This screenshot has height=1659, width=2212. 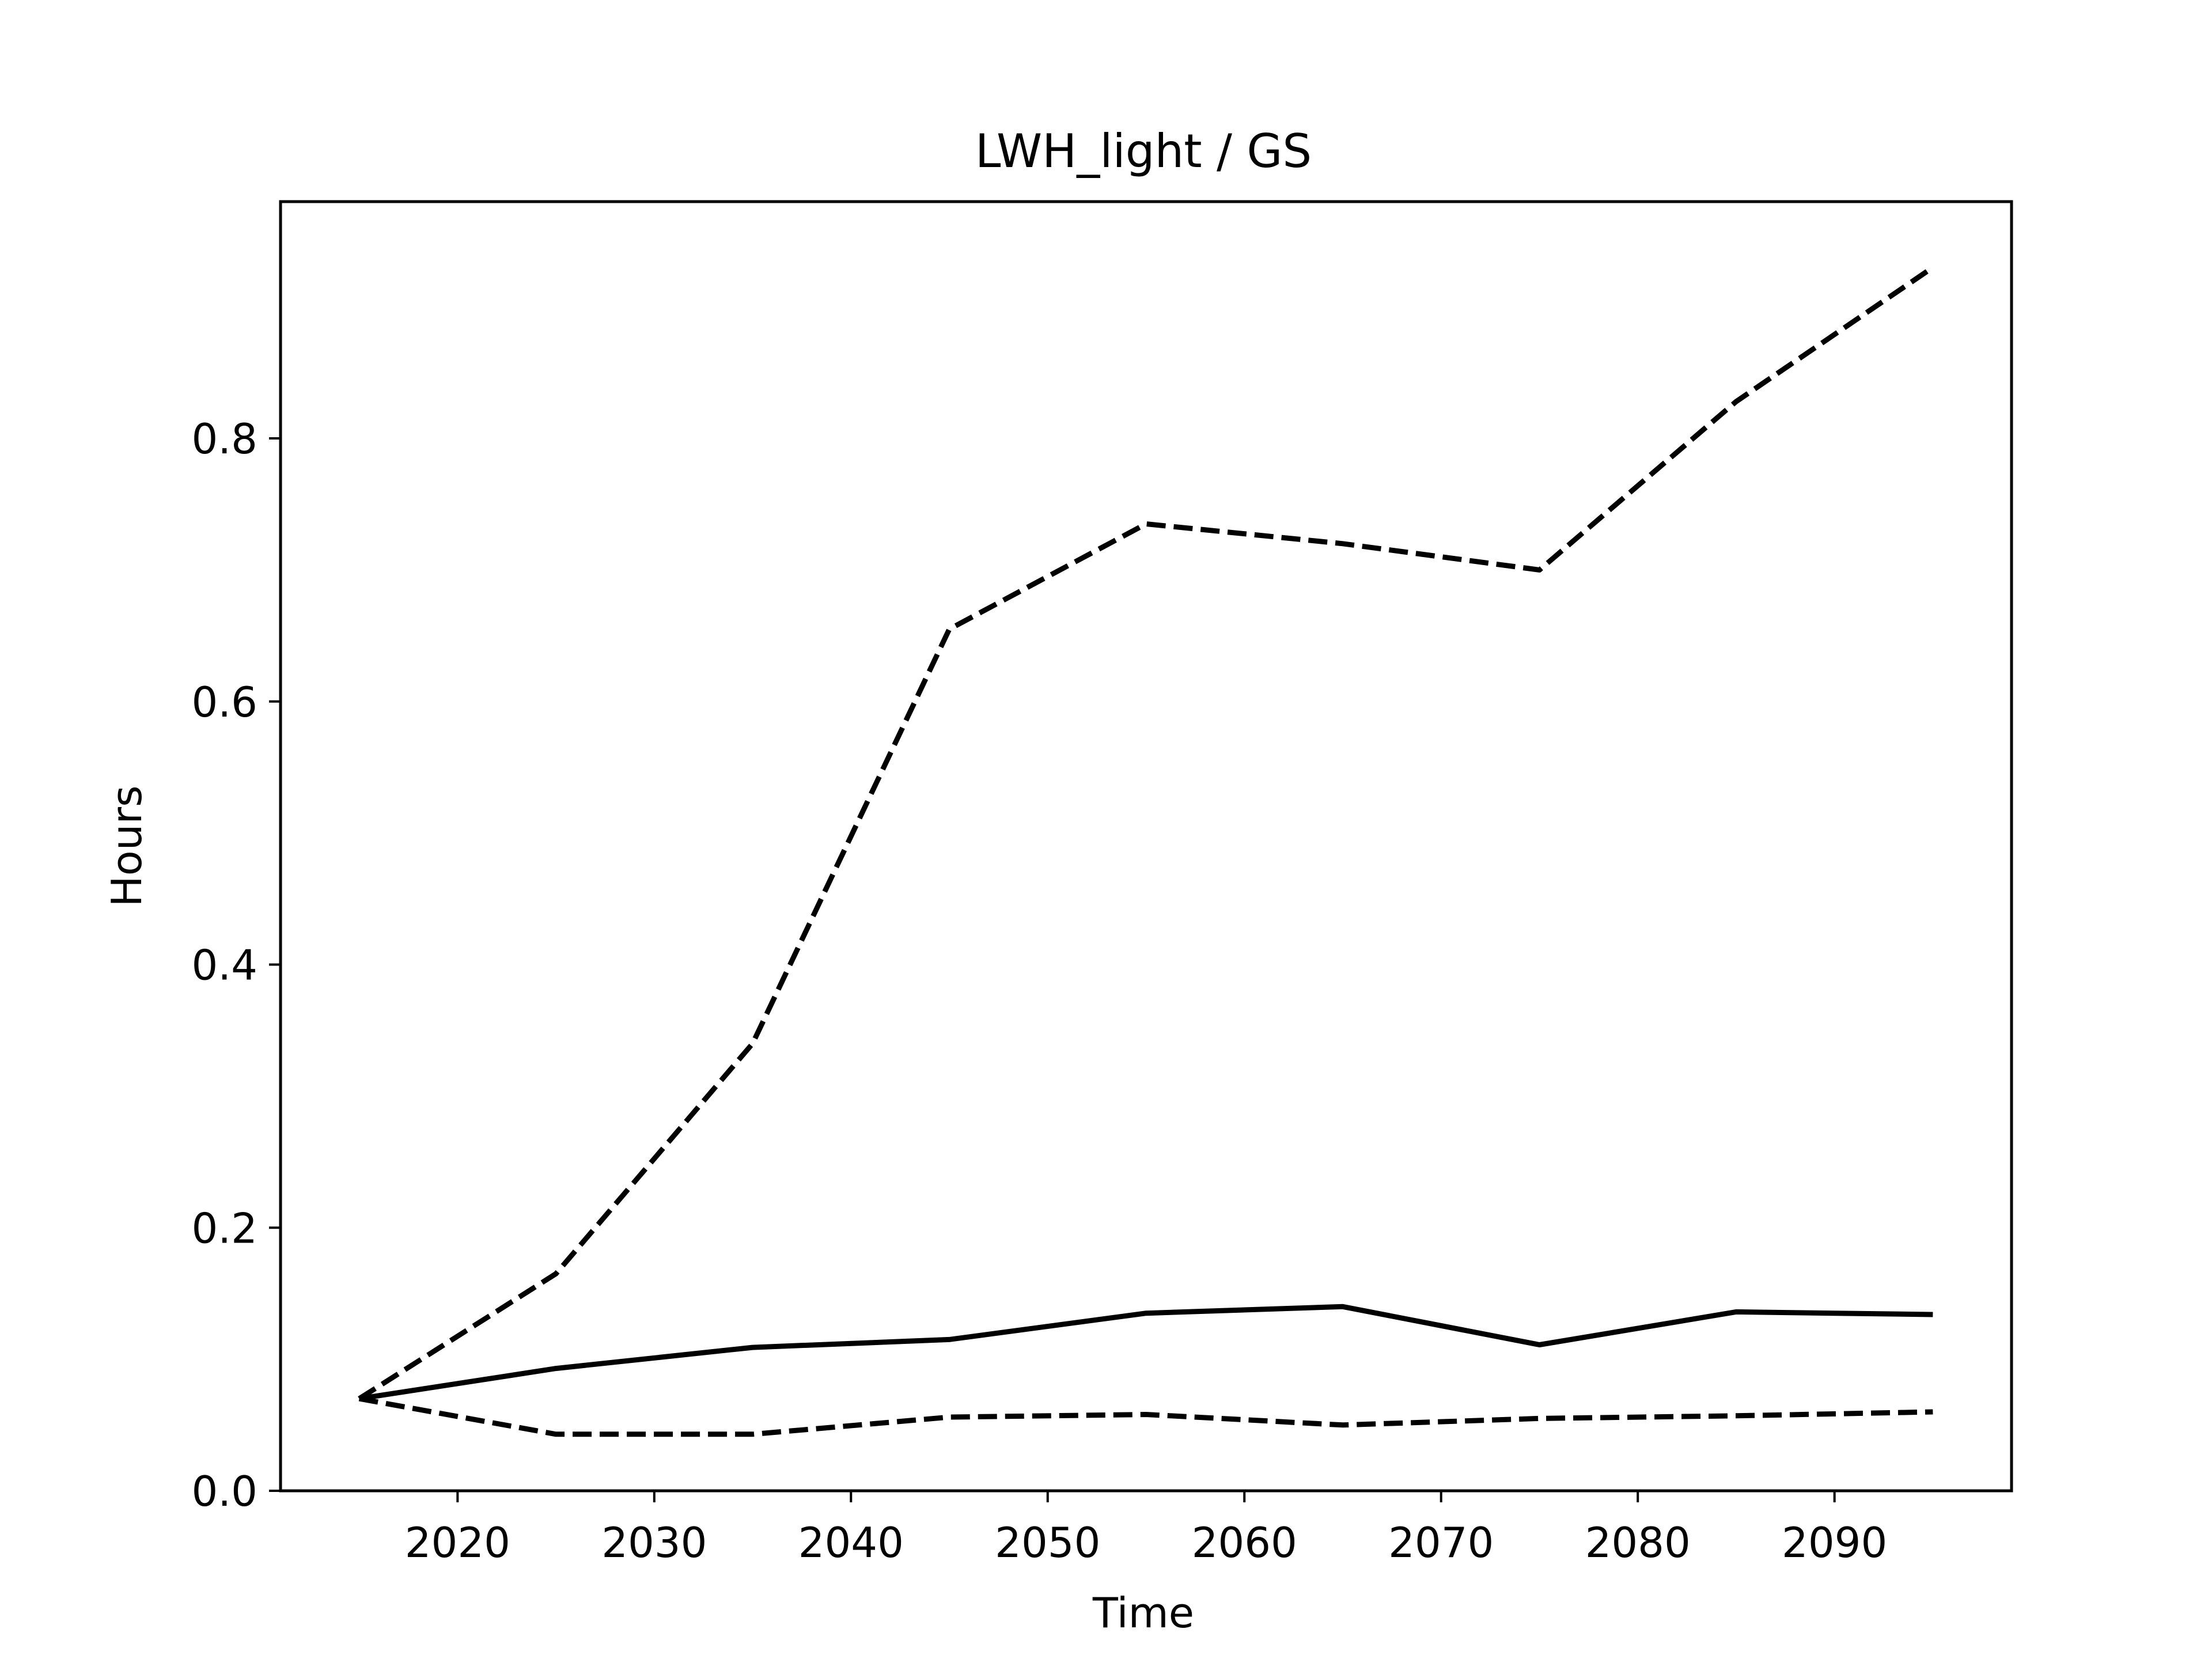 What do you see at coordinates (1143, 151) in the screenshot?
I see `chart-title: LWH_light / GS` at bounding box center [1143, 151].